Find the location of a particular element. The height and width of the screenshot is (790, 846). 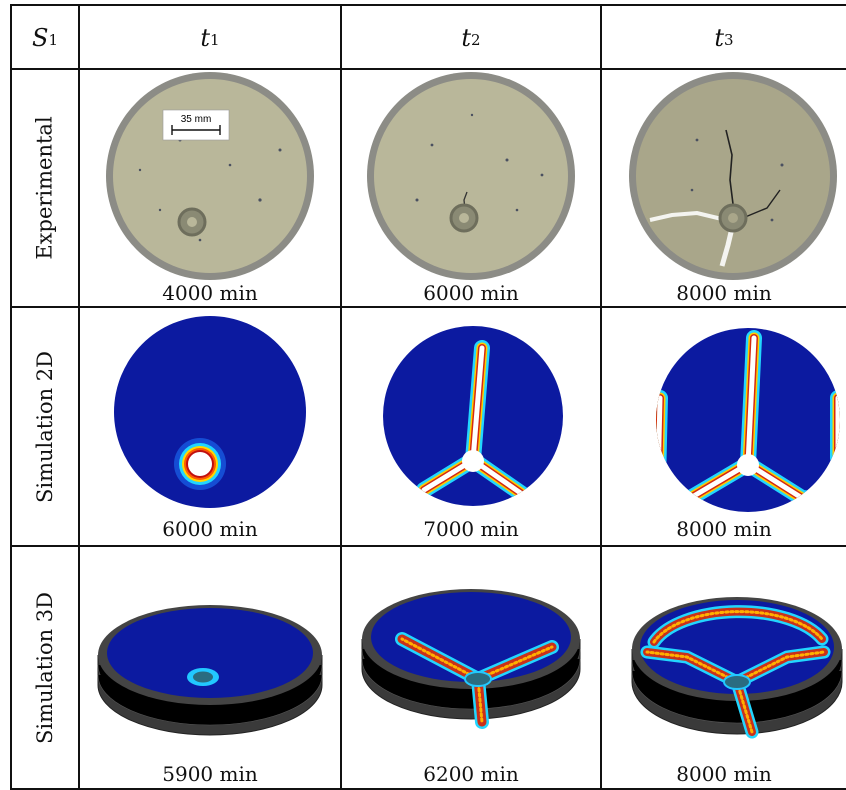

simulation-2d-t2: 7000 min is located at coordinates (471, 426).